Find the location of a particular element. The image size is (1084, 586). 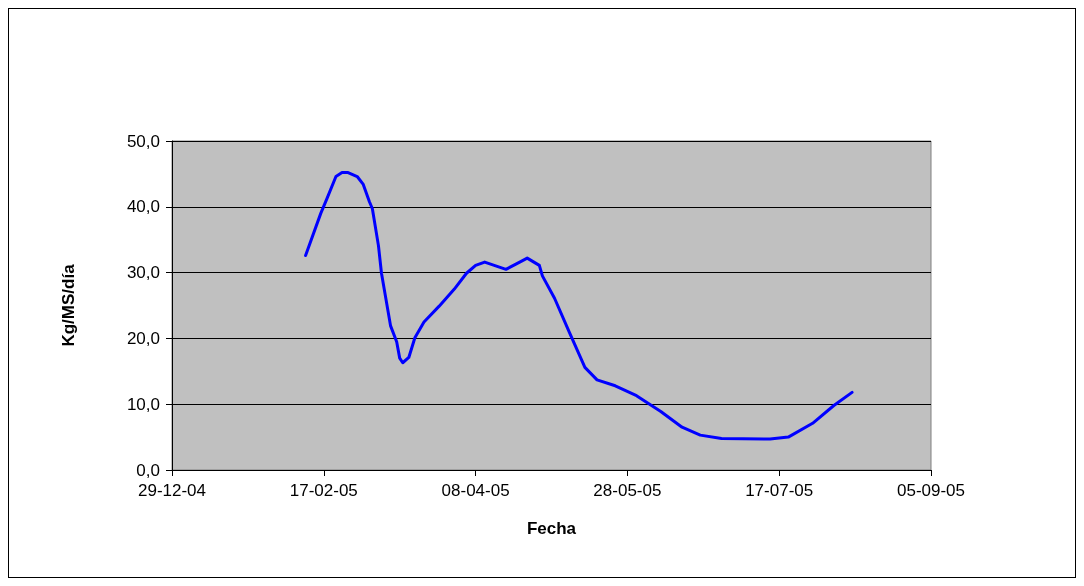

y-tick-label: 10,0 is located at coordinates (143, 404).